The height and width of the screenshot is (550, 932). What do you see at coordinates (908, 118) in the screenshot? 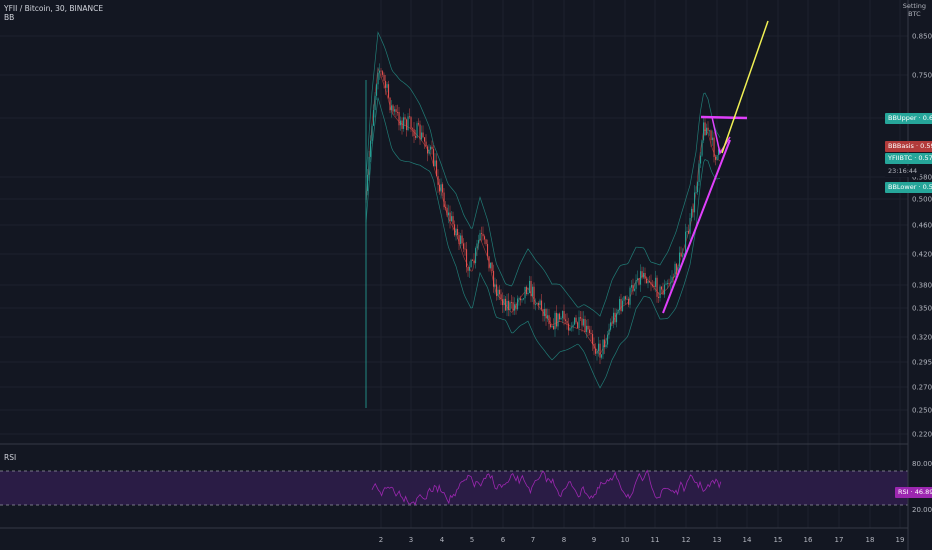
I see `bb-upper-tag: BBUpper · 0.65395` at bounding box center [908, 118].